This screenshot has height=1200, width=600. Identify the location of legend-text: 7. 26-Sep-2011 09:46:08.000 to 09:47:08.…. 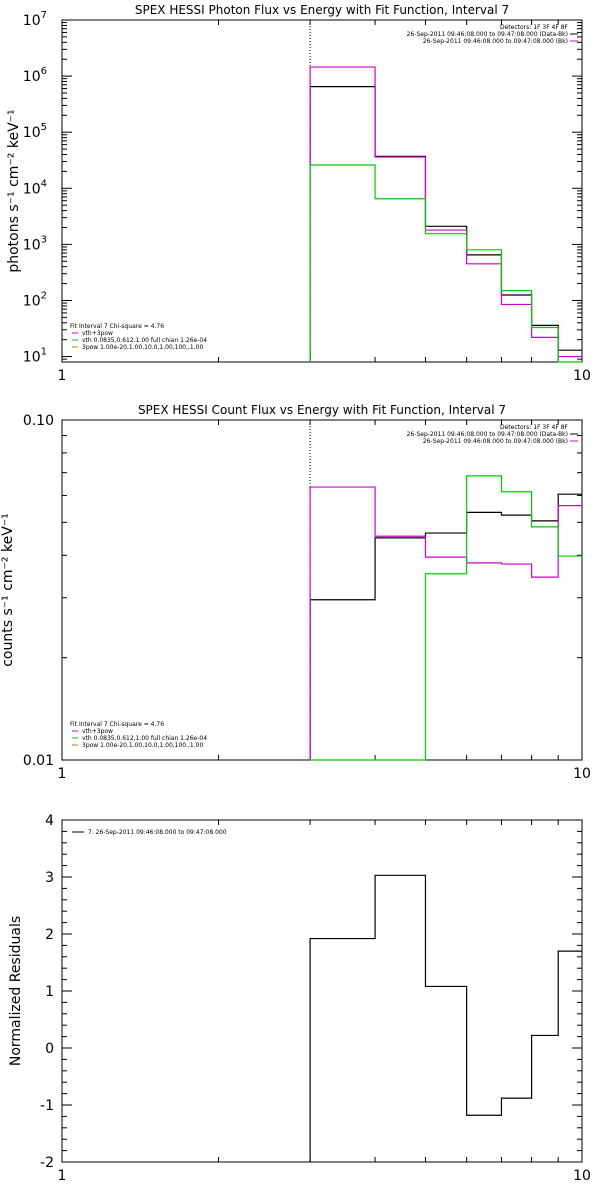
(157, 832).